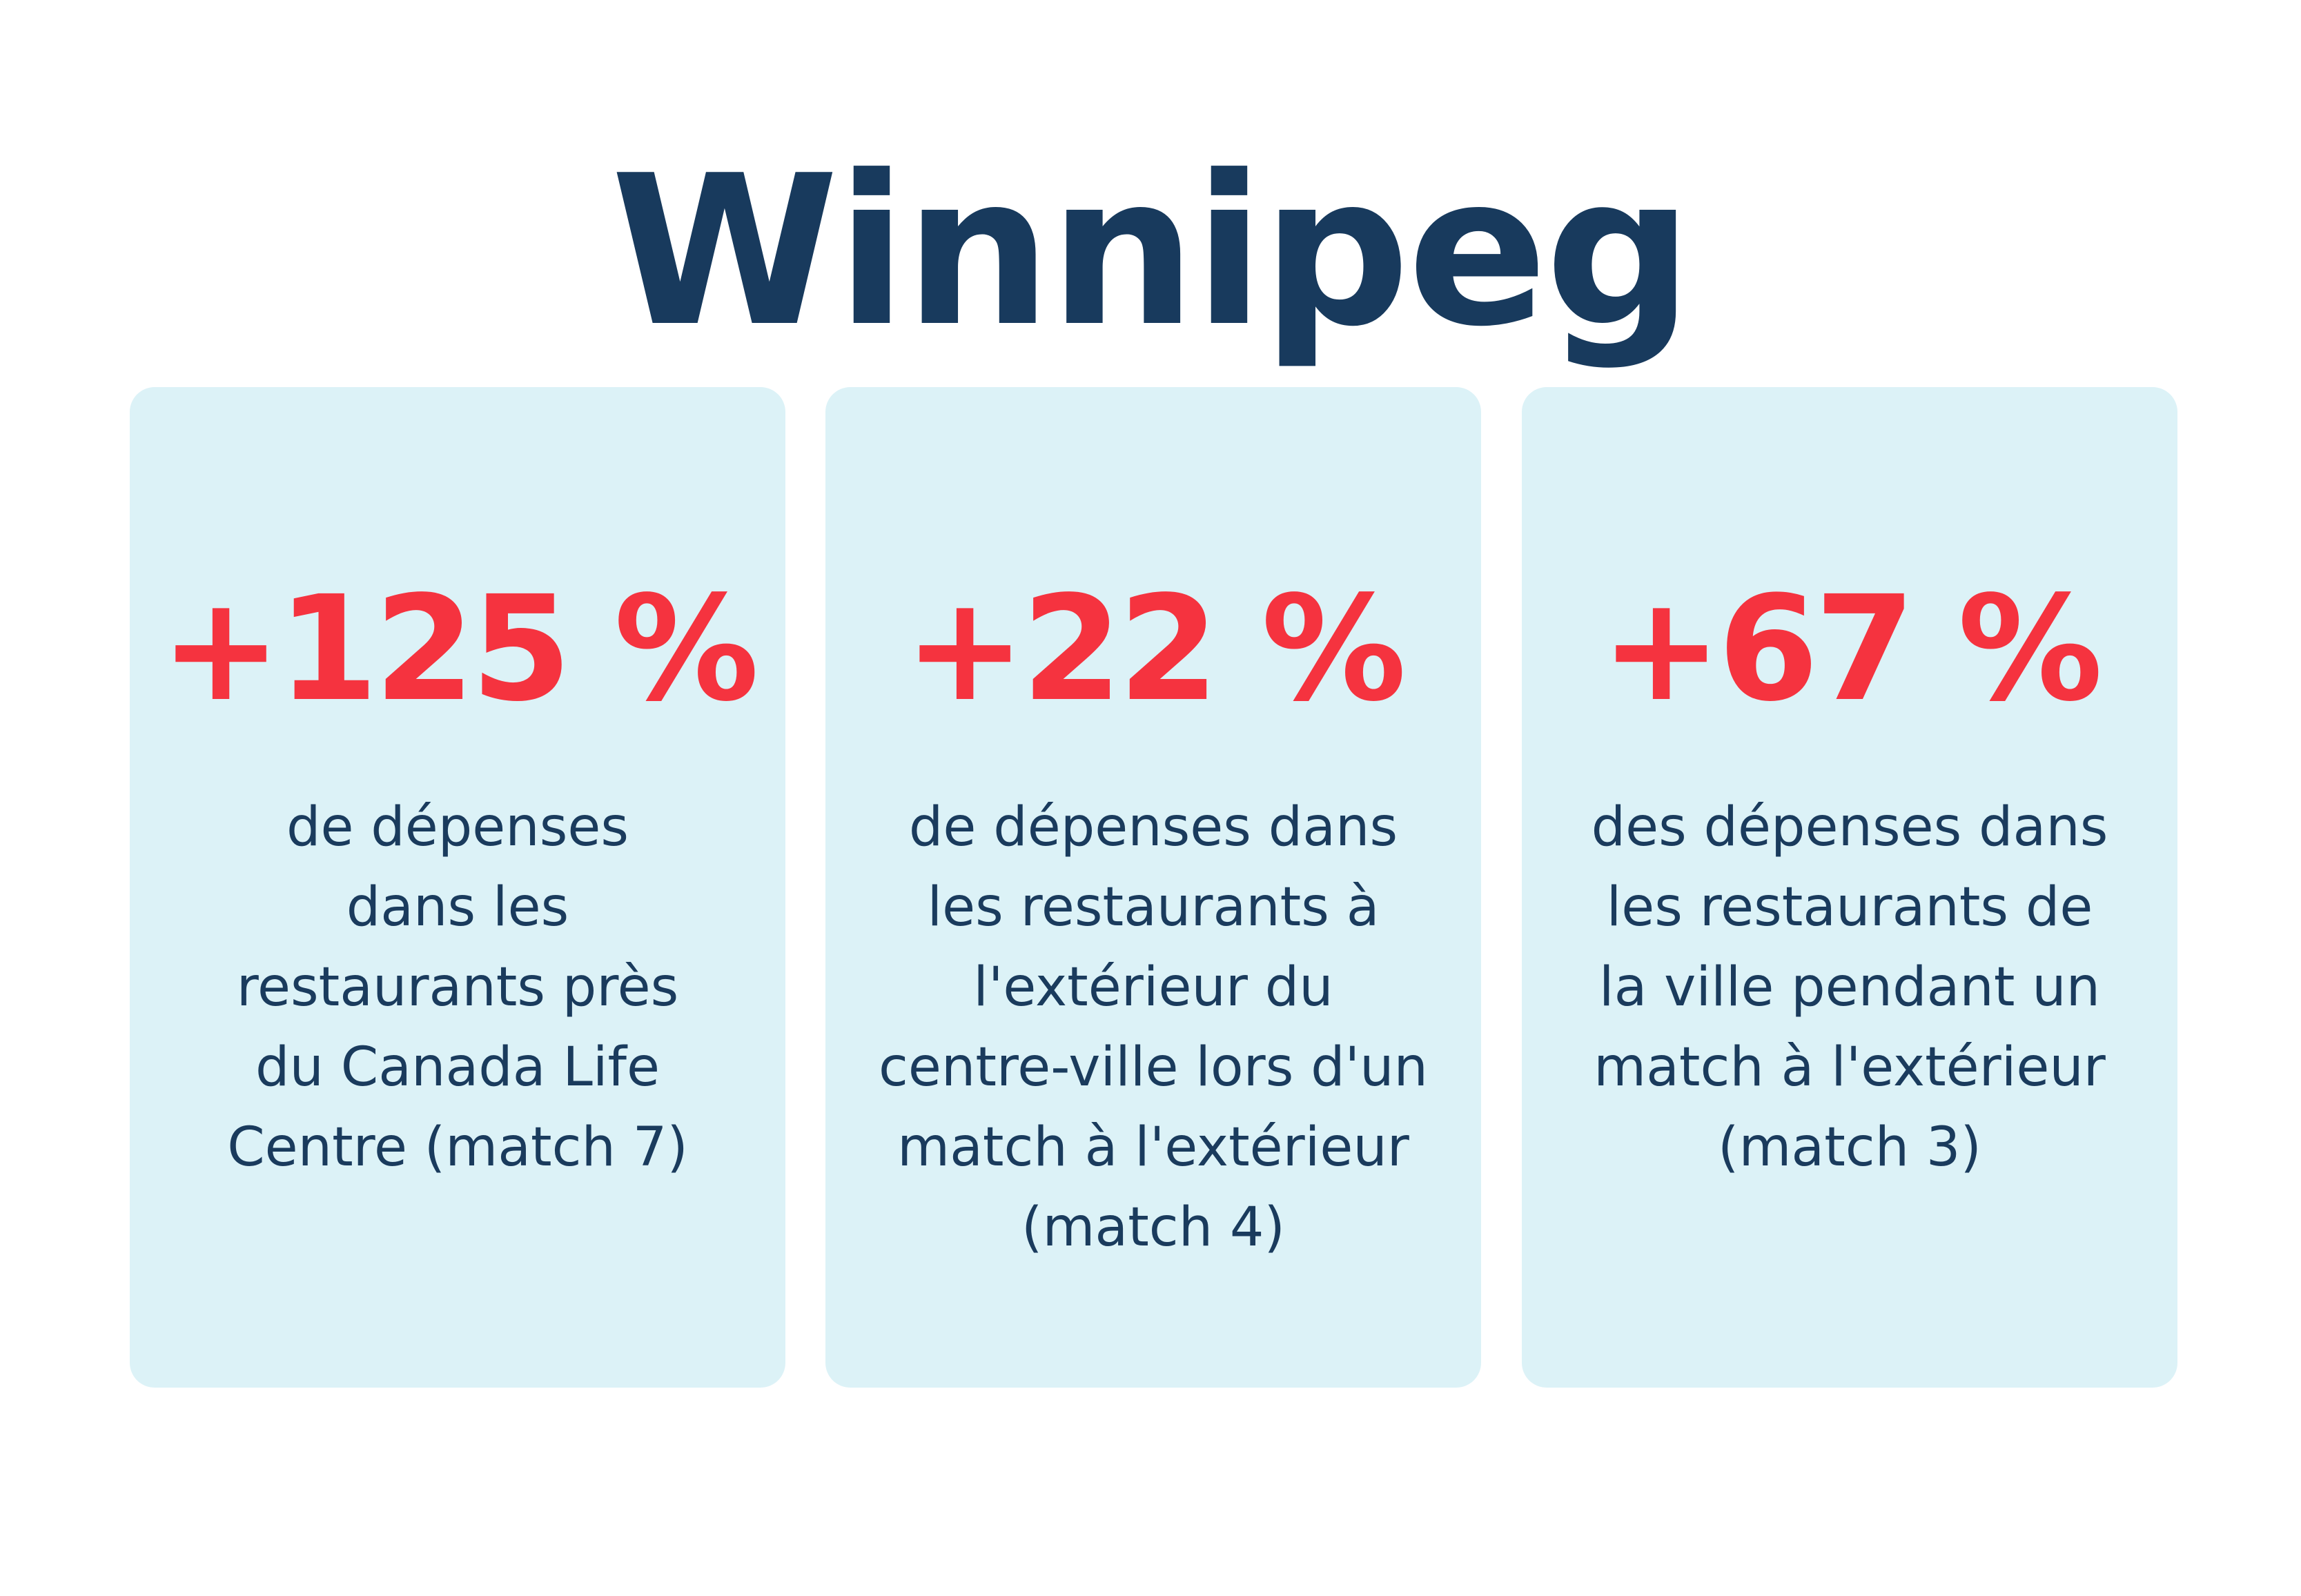 This screenshot has height=1596, width=2301. I want to click on description-line: de dépenses dans, so click(1153, 827).